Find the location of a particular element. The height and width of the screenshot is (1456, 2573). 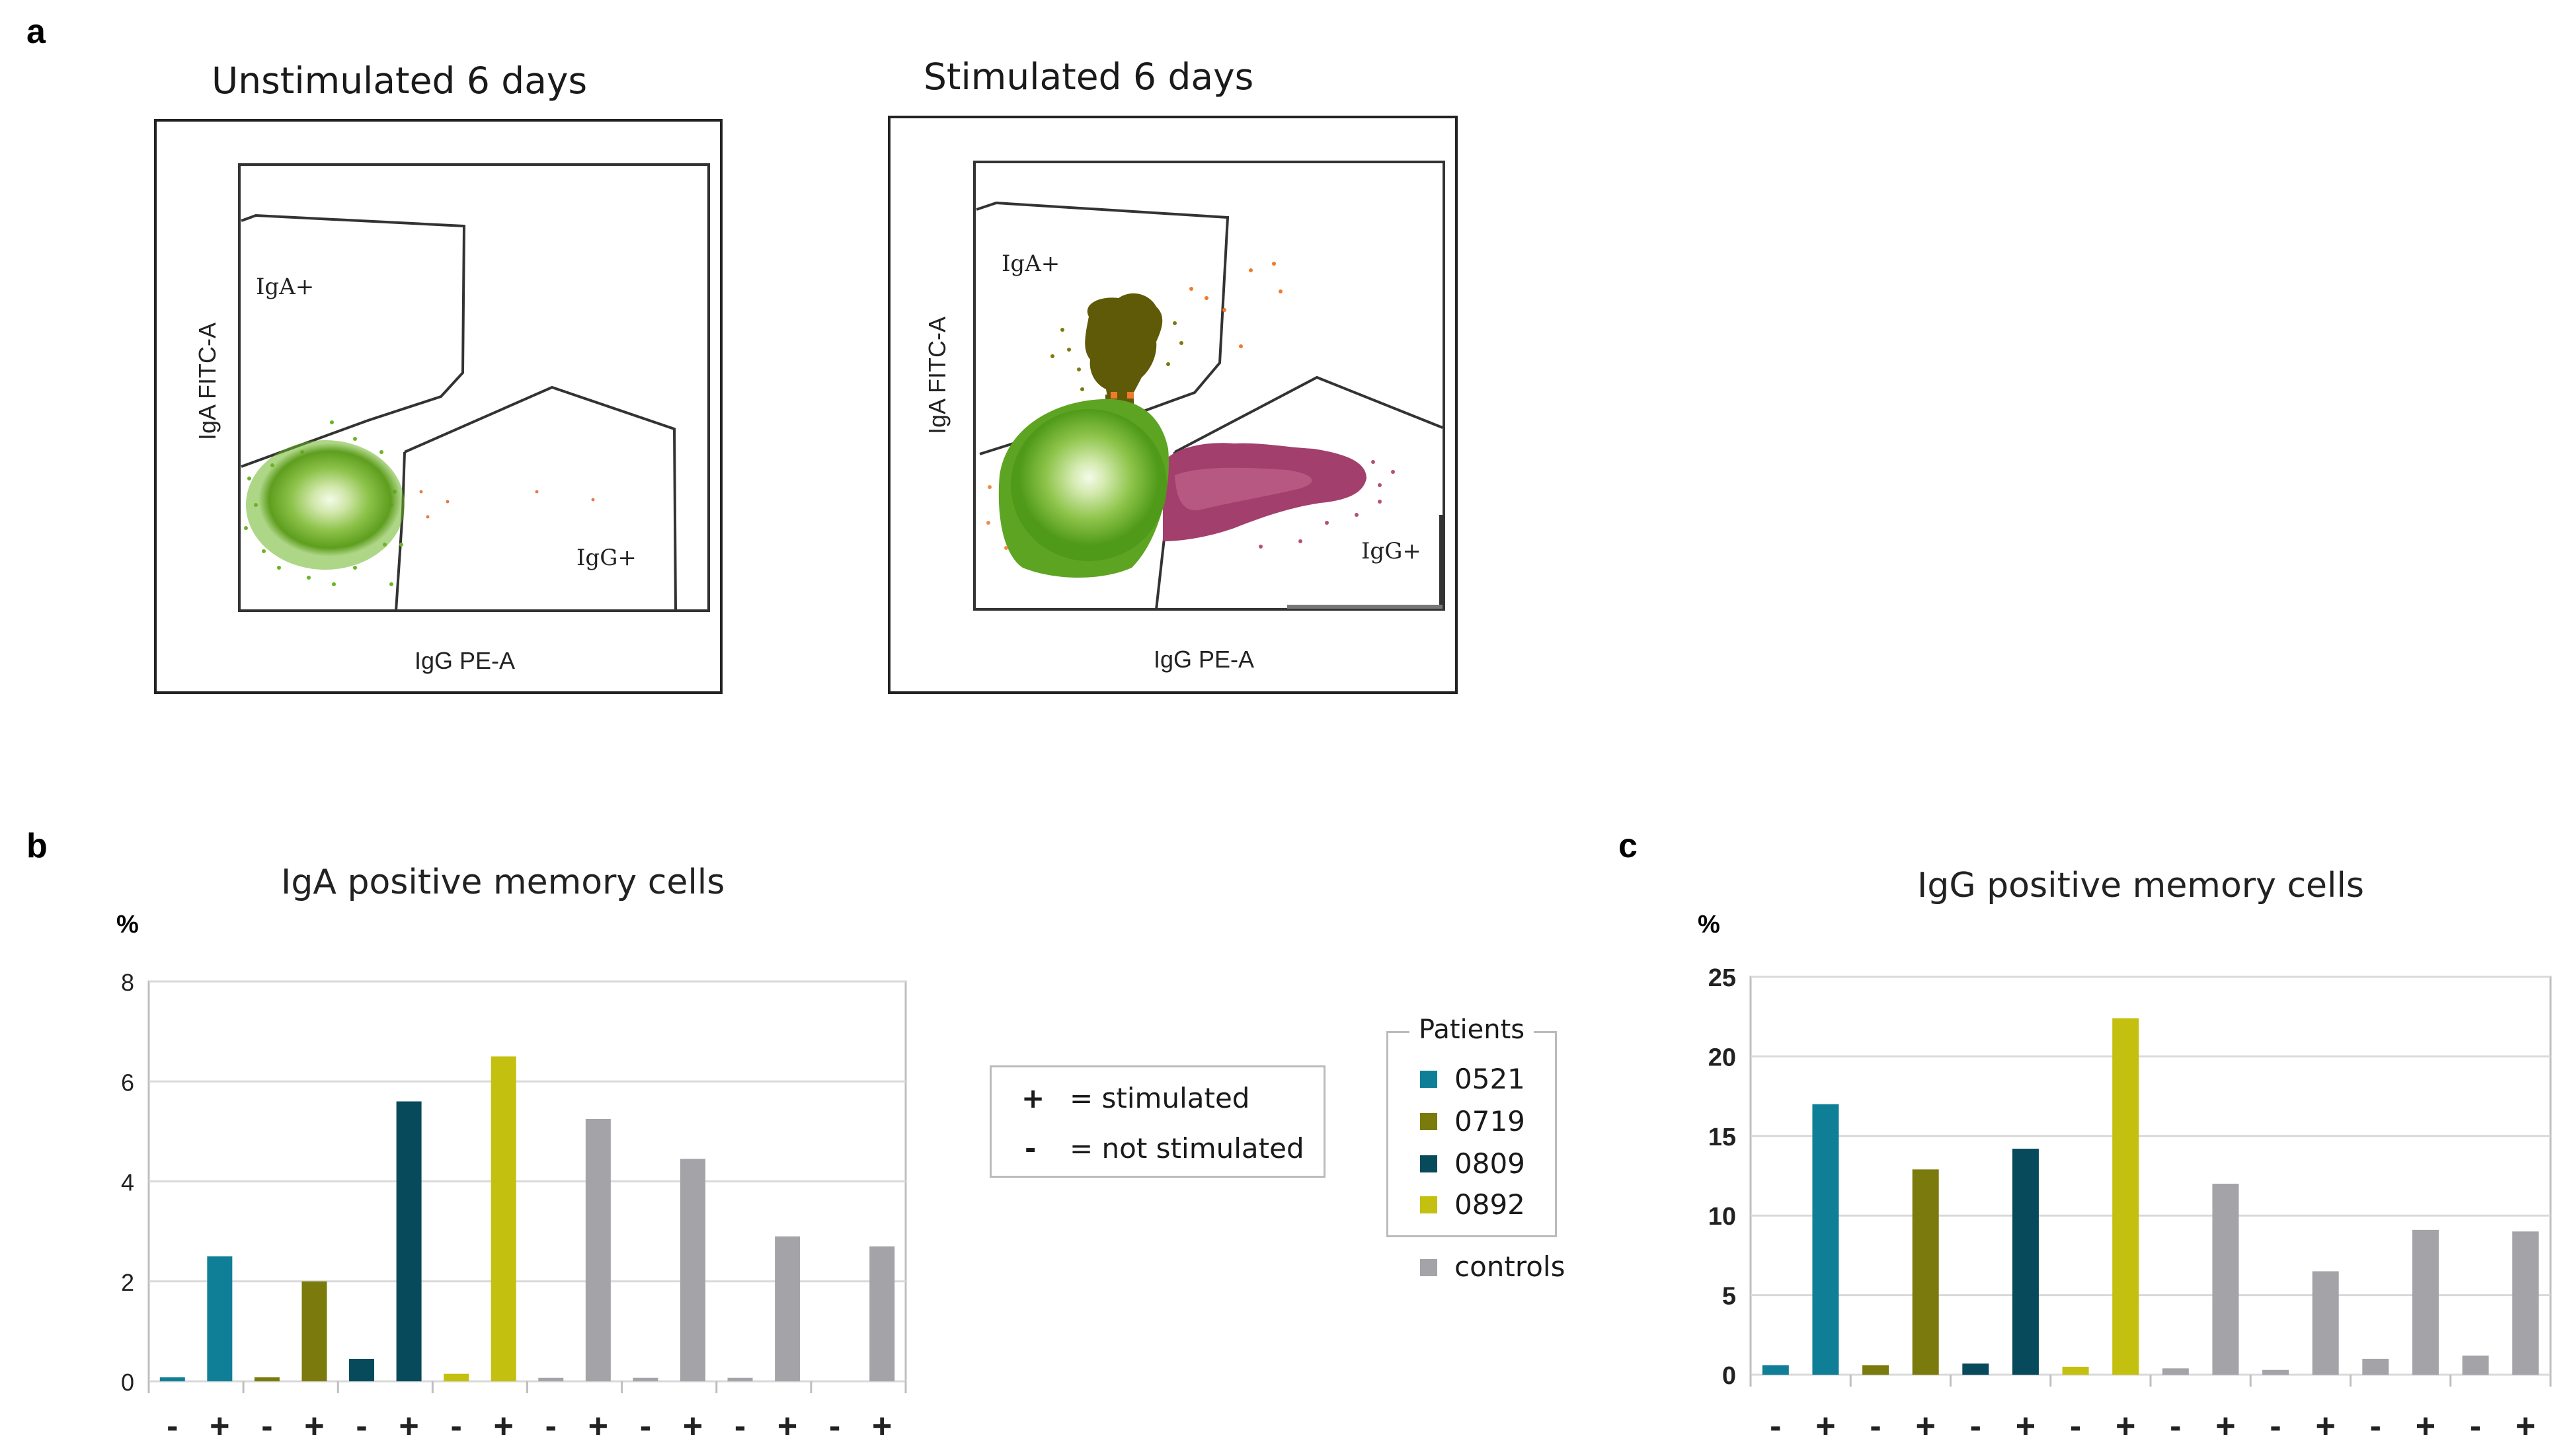

gate-igg-outline is located at coordinates (536, 498).